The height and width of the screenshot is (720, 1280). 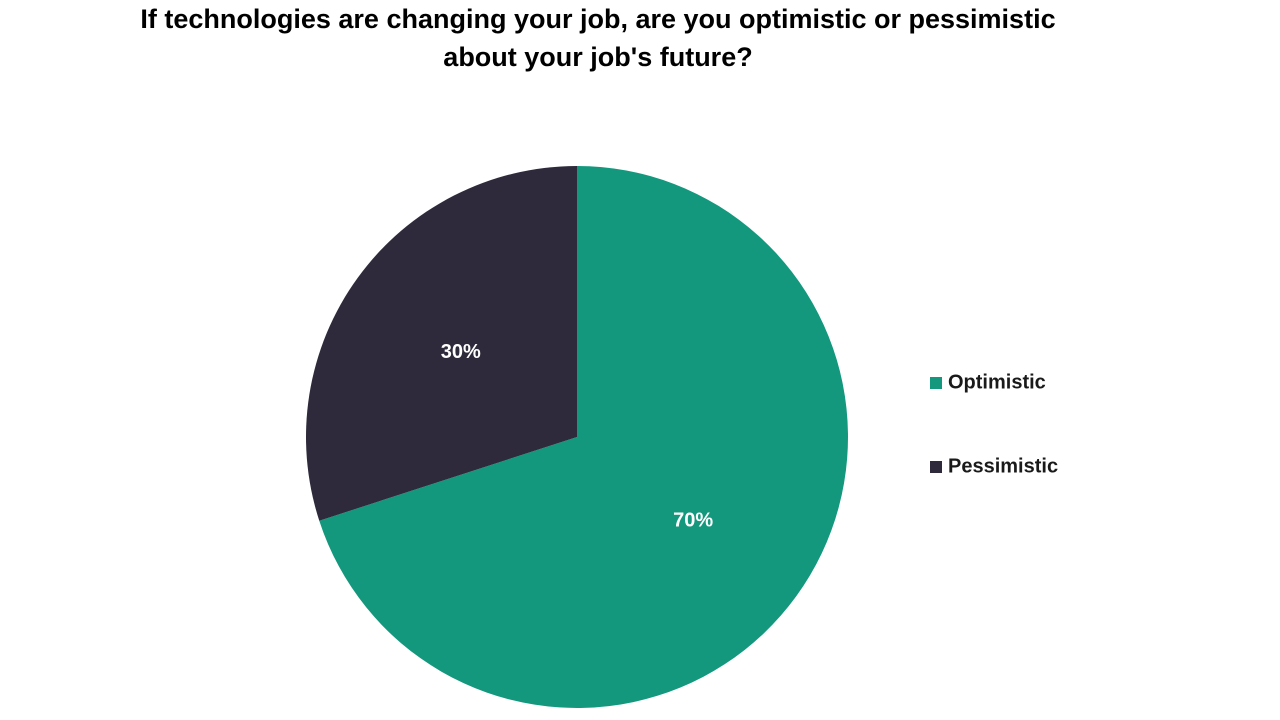 What do you see at coordinates (461, 352) in the screenshot?
I see `data-label: 30%` at bounding box center [461, 352].